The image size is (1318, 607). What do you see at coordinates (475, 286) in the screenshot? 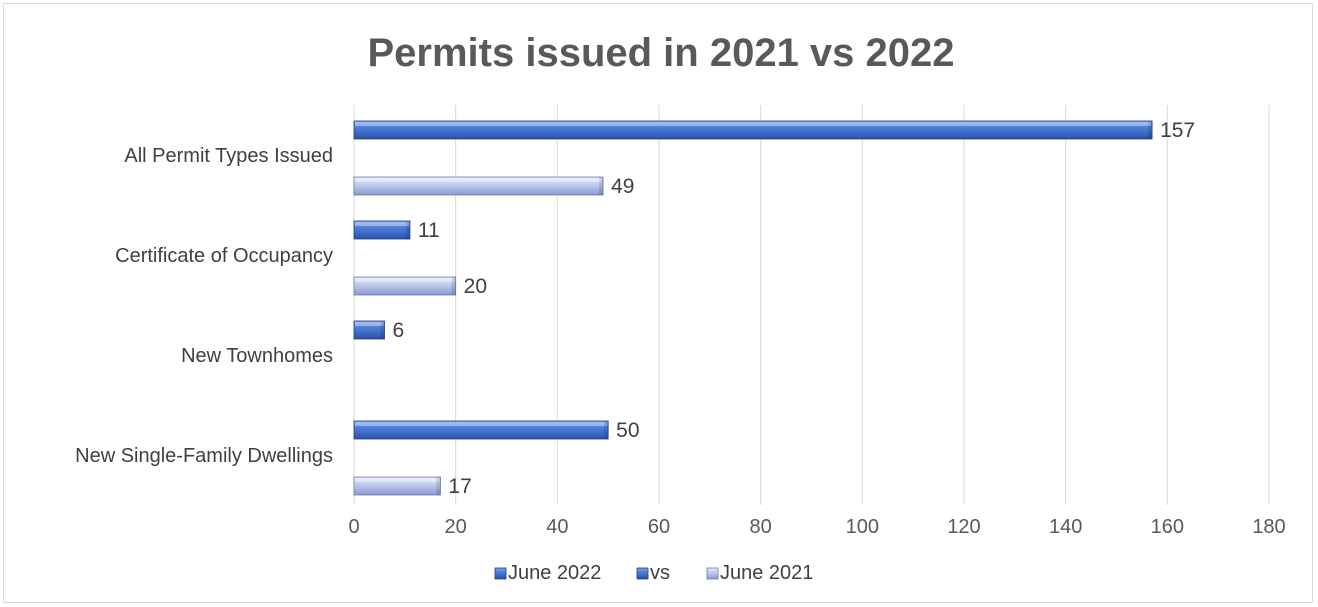
I see `data-label: 20` at bounding box center [475, 286].